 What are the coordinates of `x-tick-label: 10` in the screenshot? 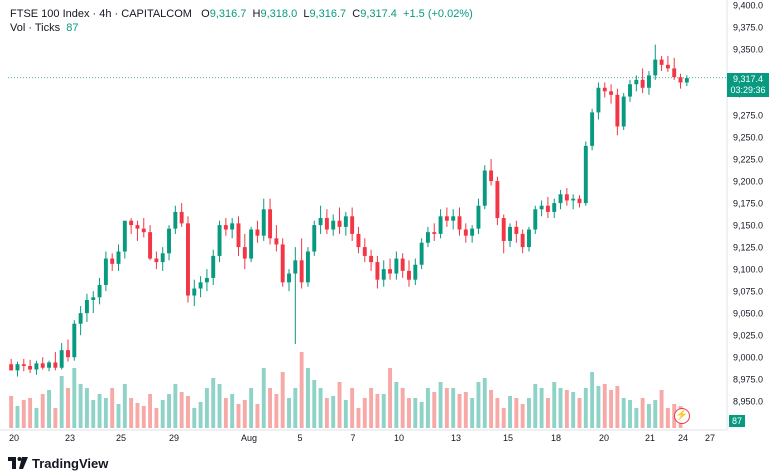 It's located at (399, 438).